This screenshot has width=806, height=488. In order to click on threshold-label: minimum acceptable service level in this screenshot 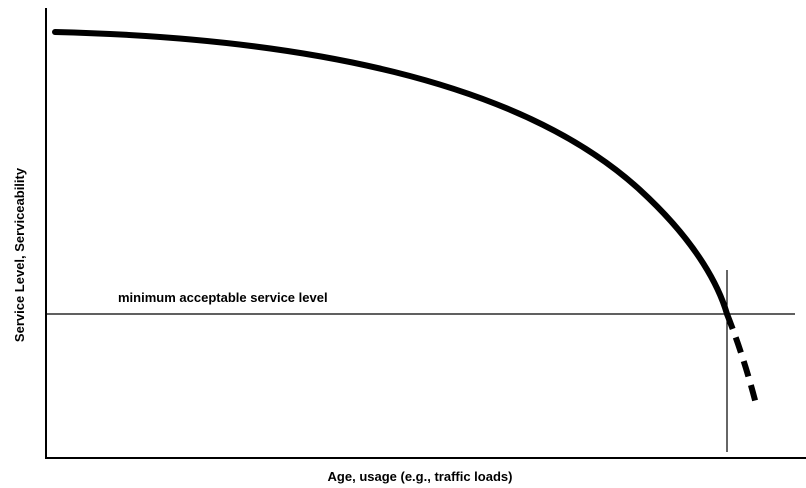, I will do `click(223, 297)`.